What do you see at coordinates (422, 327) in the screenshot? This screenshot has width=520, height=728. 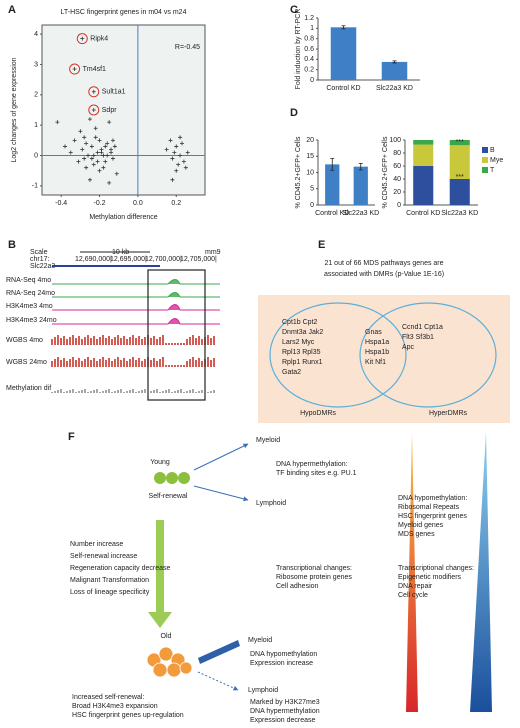 I see `gene-list: Ccnd1 Cpt1a` at bounding box center [422, 327].